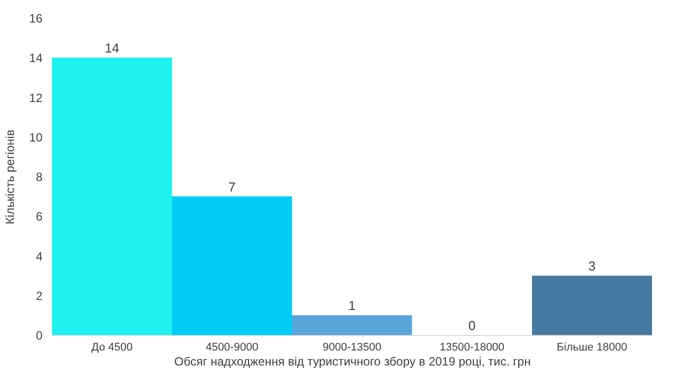 This screenshot has height=384, width=674. I want to click on y-tick-label: 2, so click(39, 295).